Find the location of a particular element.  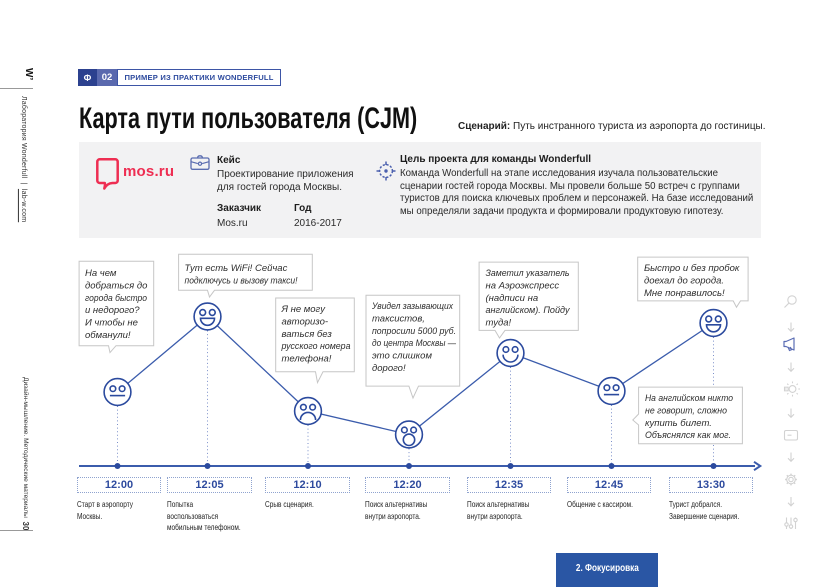

svg-text: туда! is located at coordinates (499, 323).